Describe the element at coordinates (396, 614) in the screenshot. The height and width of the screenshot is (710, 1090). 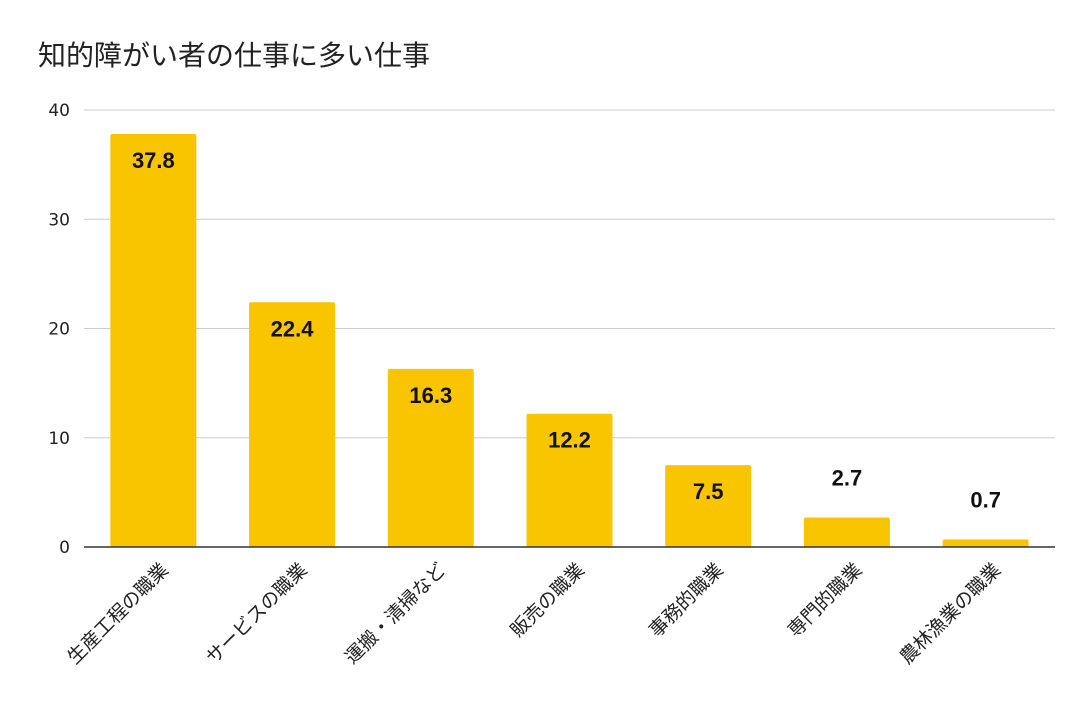
I see `x-category-label: 運搬・清掃など` at that location.